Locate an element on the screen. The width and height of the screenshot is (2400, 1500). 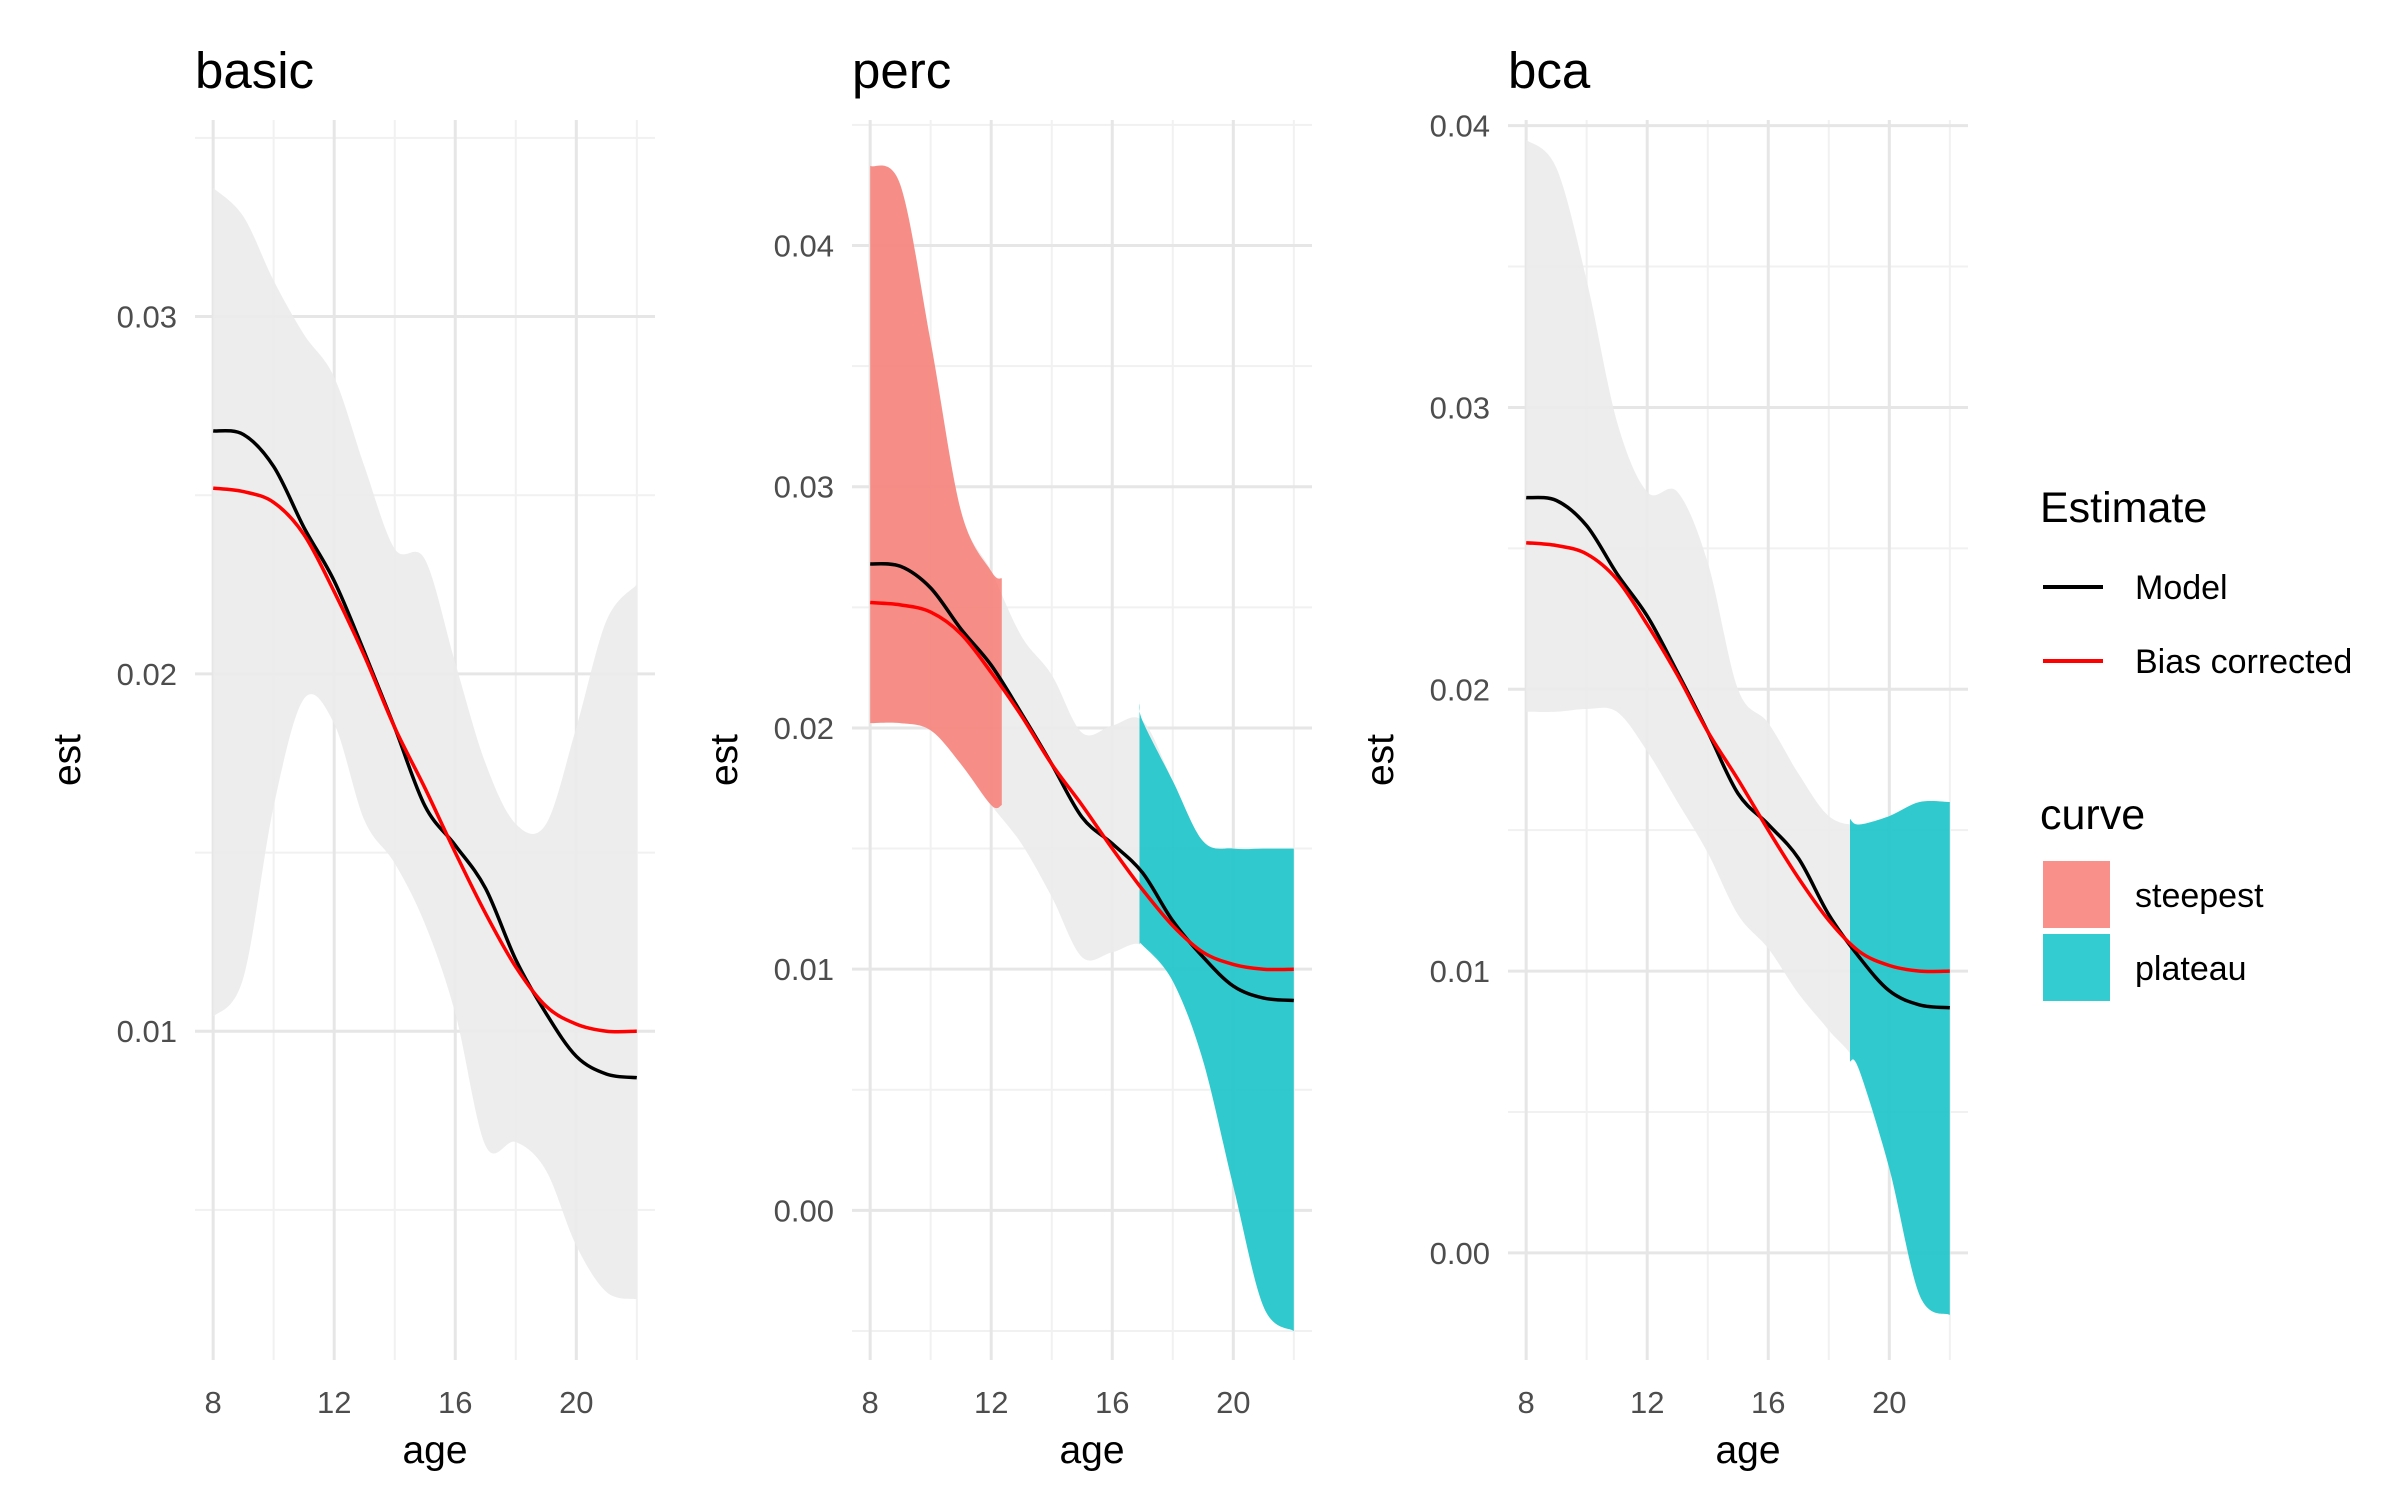
legend-model-label: Model is located at coordinates (2181, 588).